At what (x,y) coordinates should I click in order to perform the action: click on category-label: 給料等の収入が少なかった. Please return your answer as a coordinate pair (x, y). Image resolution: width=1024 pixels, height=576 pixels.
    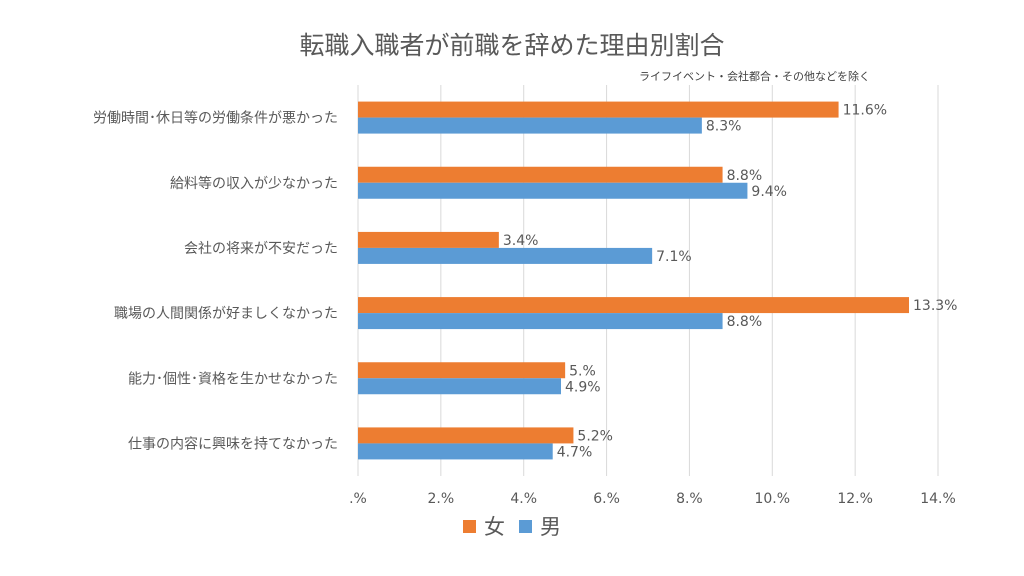
    Looking at the image, I should click on (254, 183).